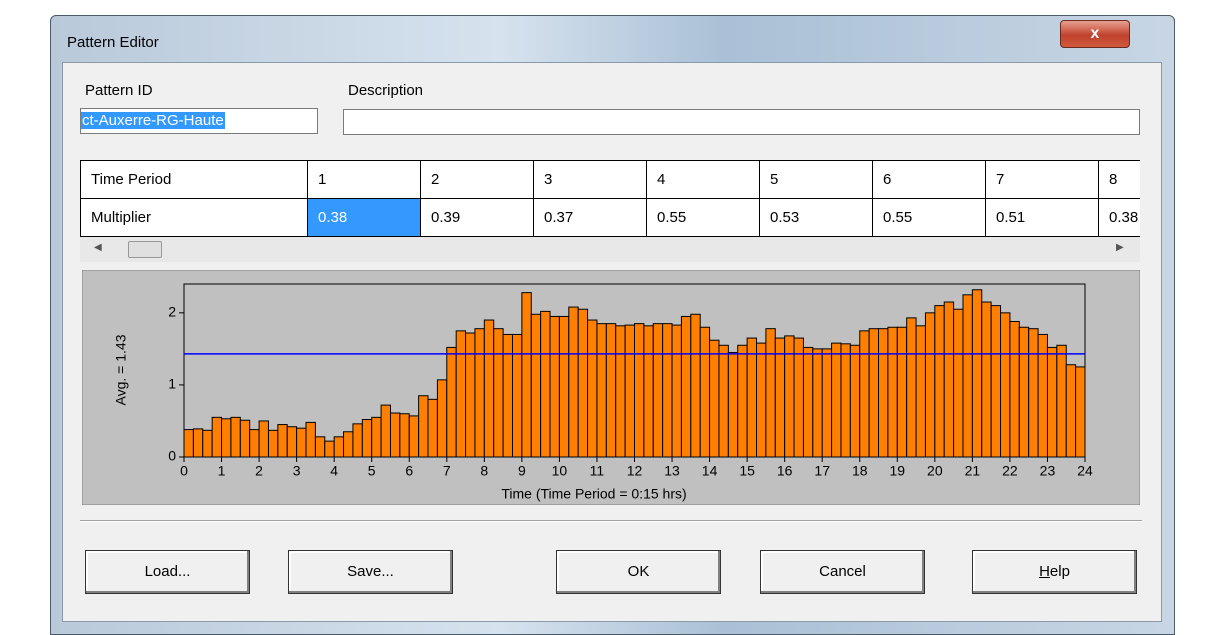 The width and height of the screenshot is (1221, 635). I want to click on x-tick-label: 24, so click(1085, 471).